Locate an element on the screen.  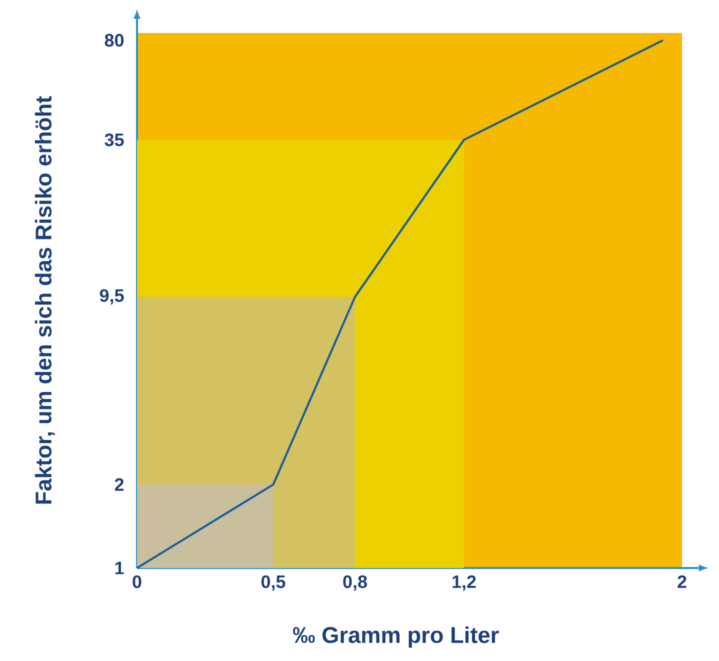
y-tick-label: 1 is located at coordinates (119, 568).